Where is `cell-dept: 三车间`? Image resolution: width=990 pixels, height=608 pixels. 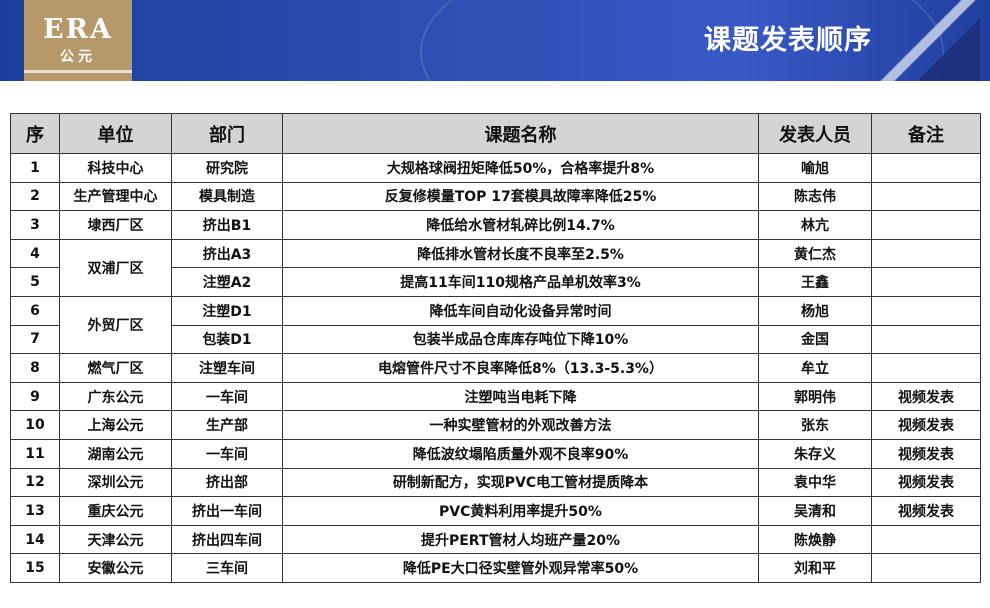
cell-dept: 三车间 is located at coordinates (227, 568).